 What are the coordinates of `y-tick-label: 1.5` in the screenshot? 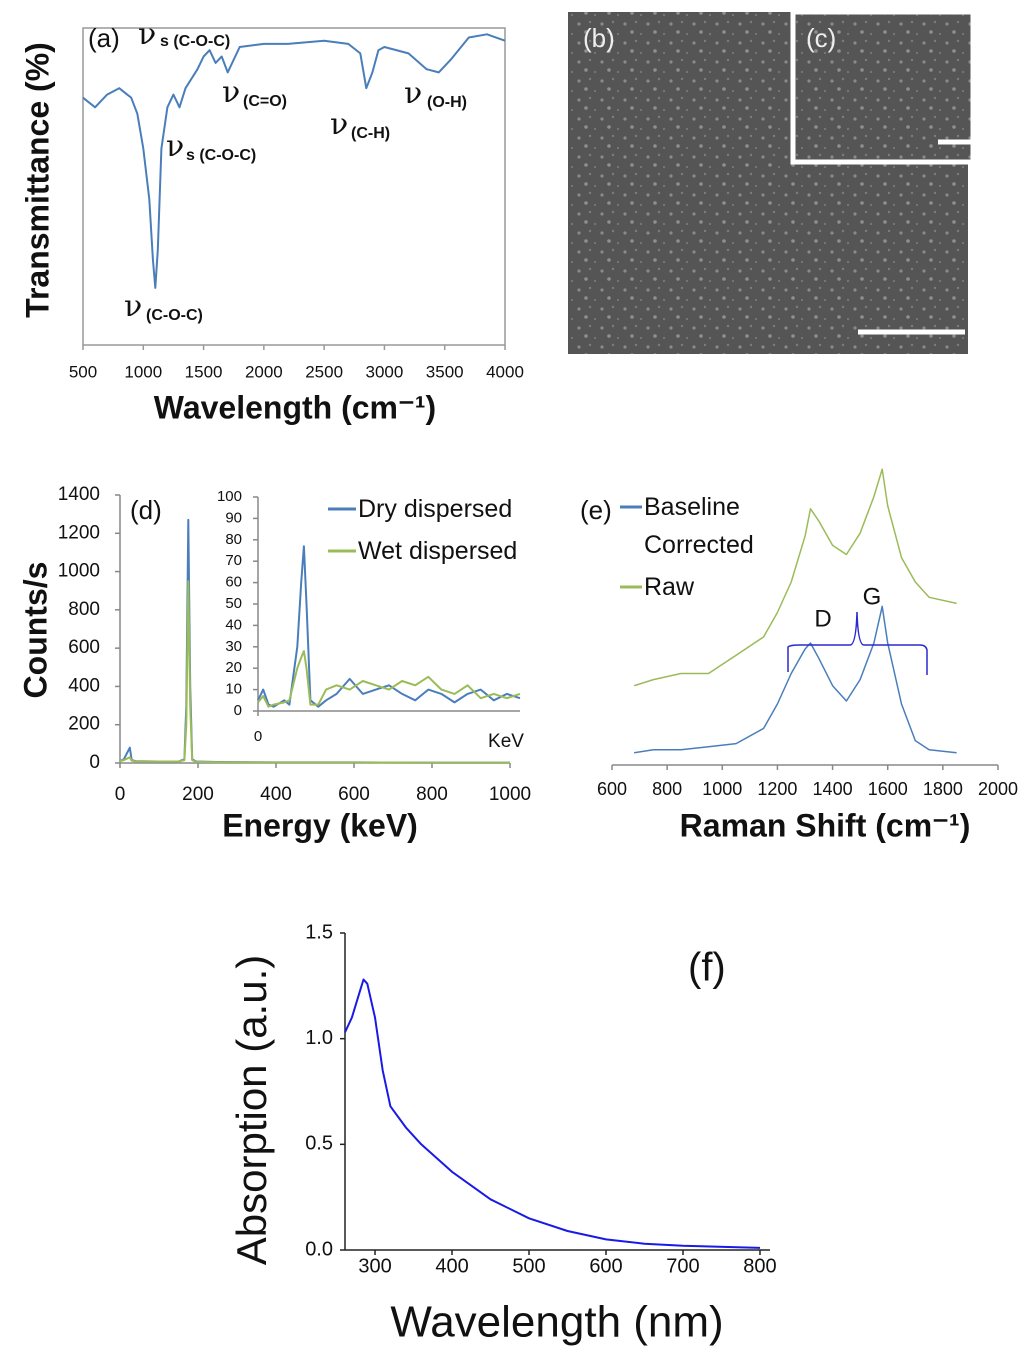 It's located at (319, 932).